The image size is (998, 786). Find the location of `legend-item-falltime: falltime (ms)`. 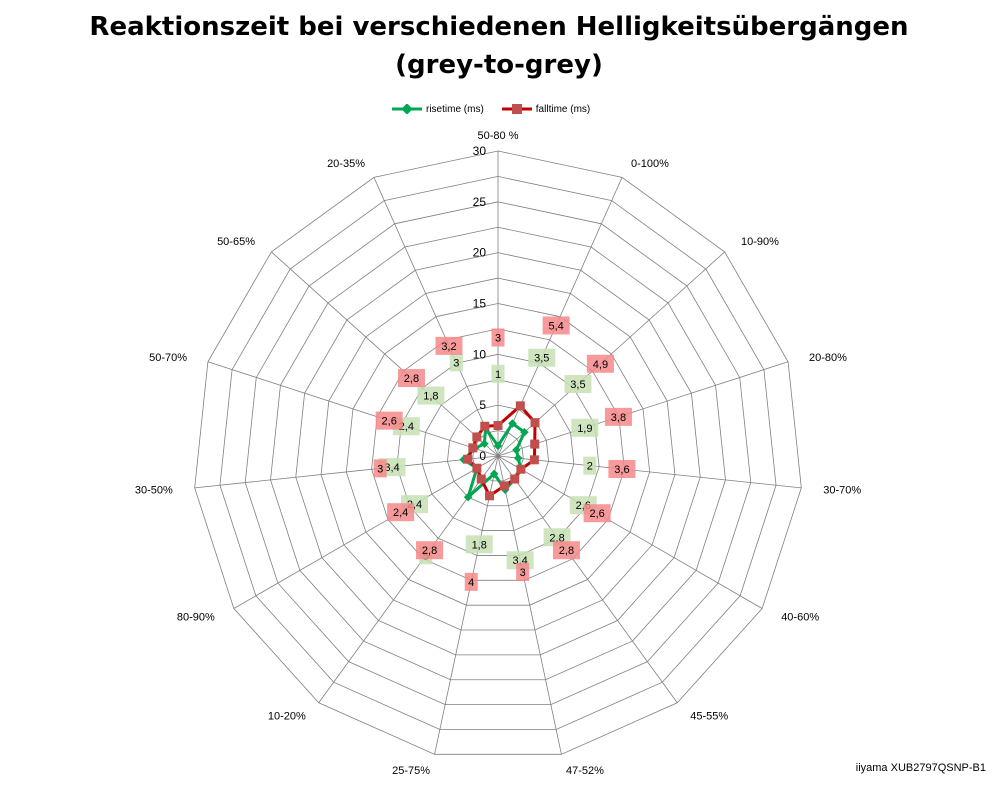

legend-item-falltime: falltime (ms) is located at coordinates (546, 109).